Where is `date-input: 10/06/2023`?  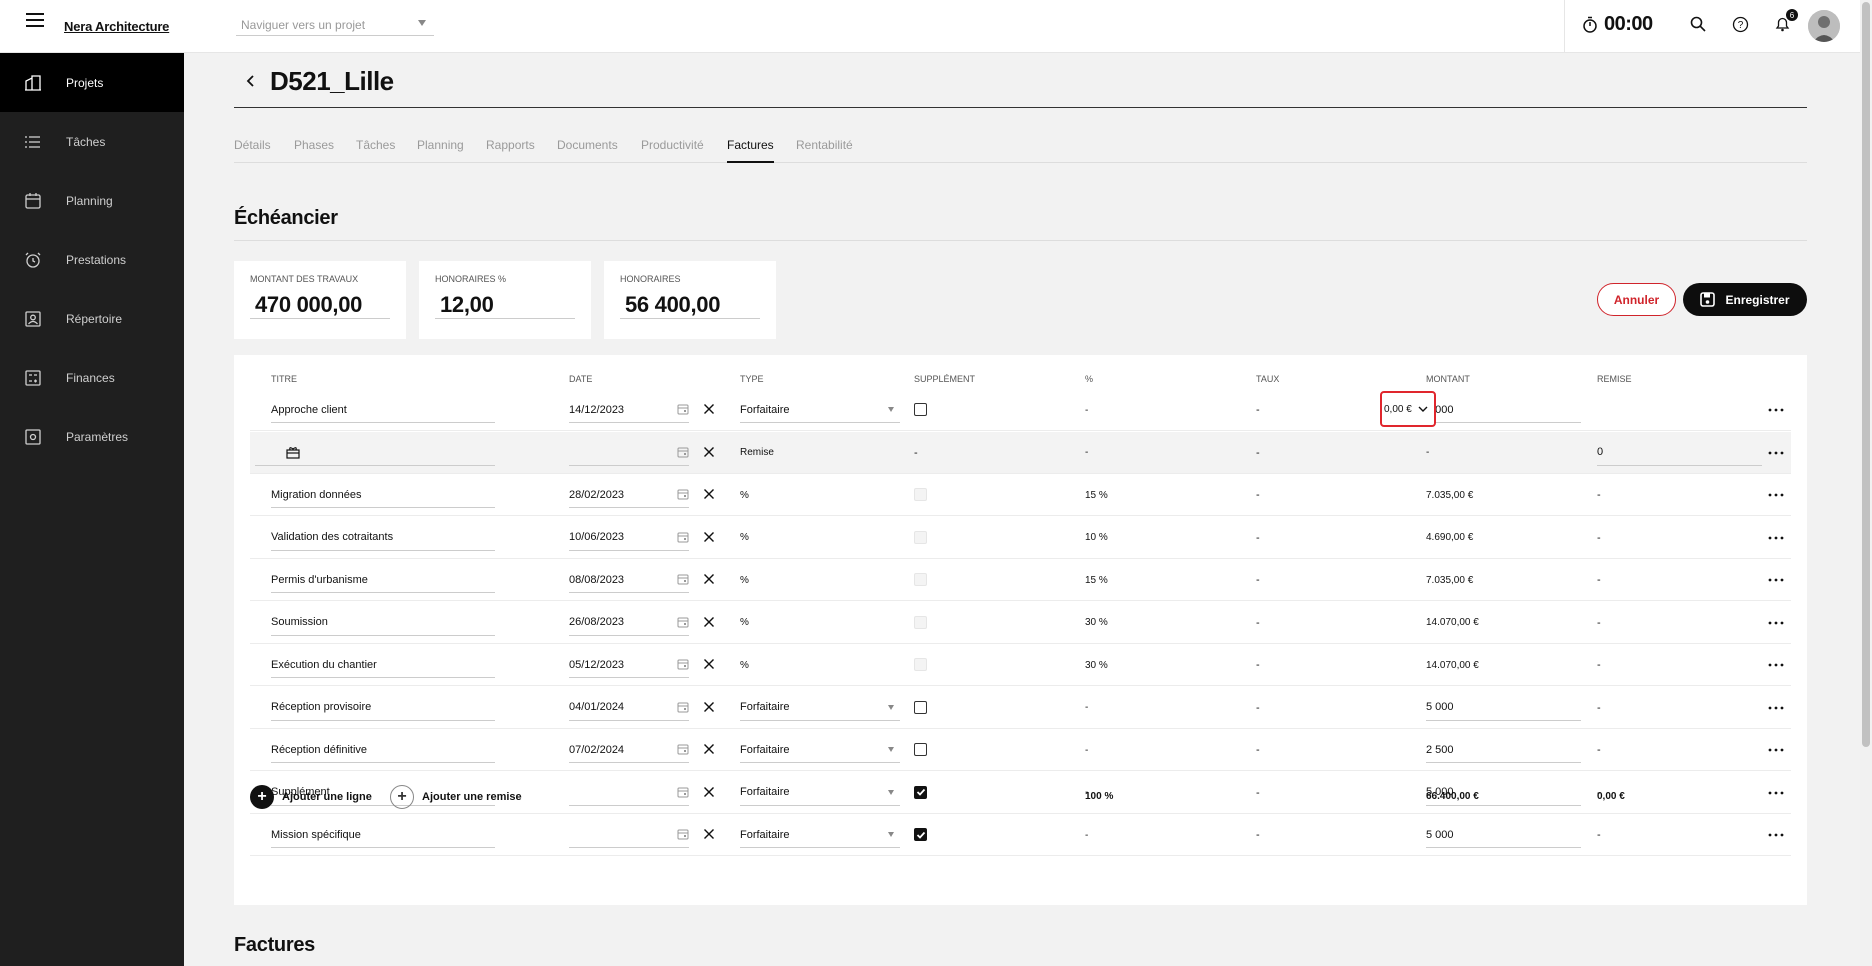
date-input: 10/06/2023 is located at coordinates (629, 538).